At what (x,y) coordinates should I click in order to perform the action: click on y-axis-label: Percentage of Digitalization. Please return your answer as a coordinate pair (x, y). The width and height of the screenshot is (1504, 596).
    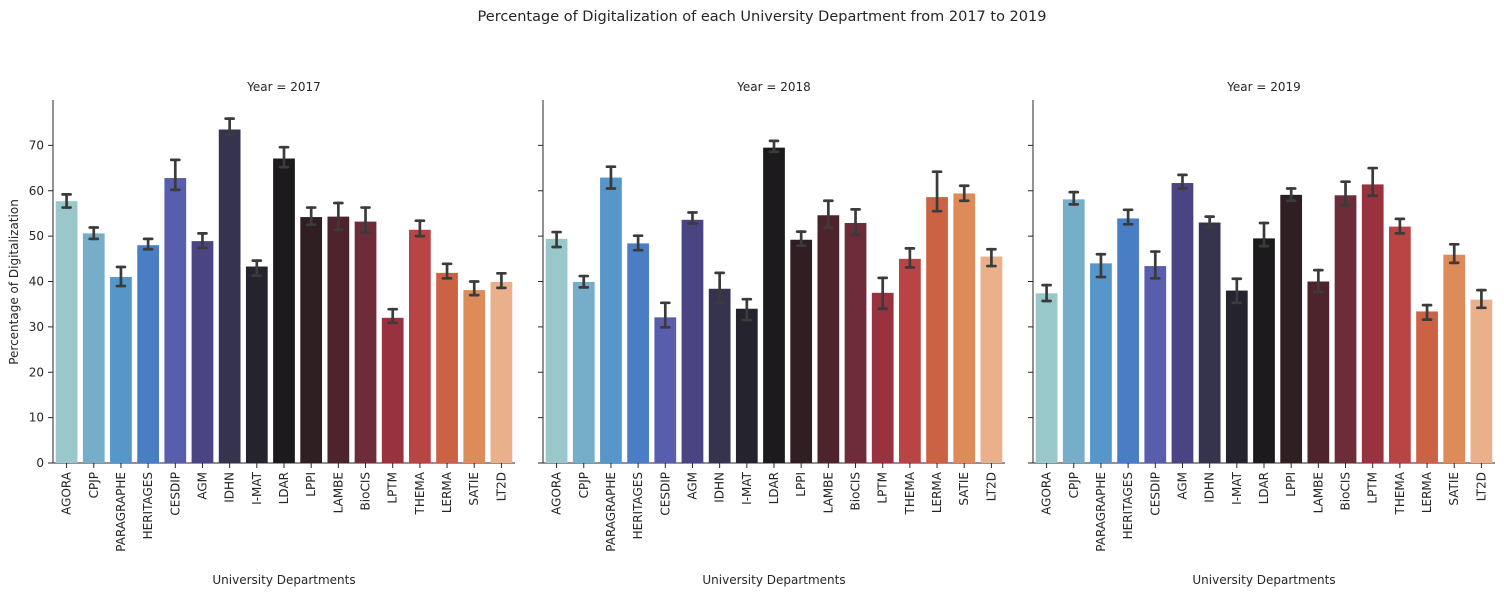
    Looking at the image, I should click on (14, 282).